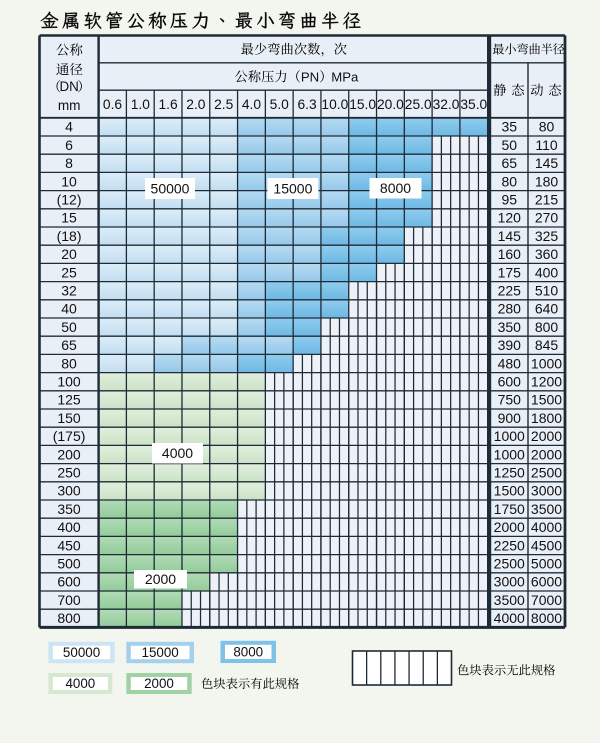 The width and height of the screenshot is (600, 743). I want to click on svg-text: 7000, so click(546, 600).